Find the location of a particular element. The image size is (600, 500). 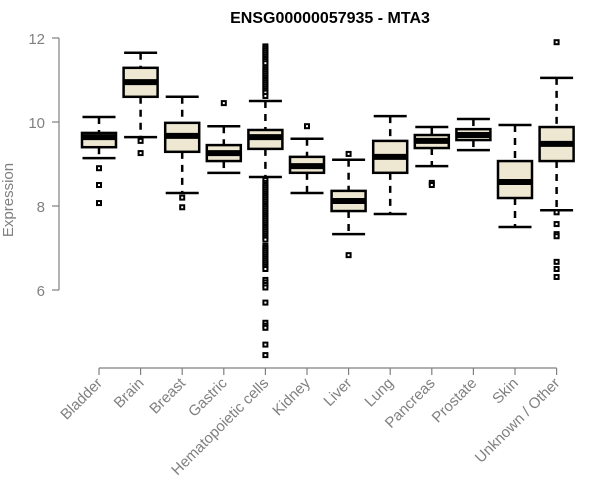

x-tick-label: Kidney is located at coordinates (291, 396).